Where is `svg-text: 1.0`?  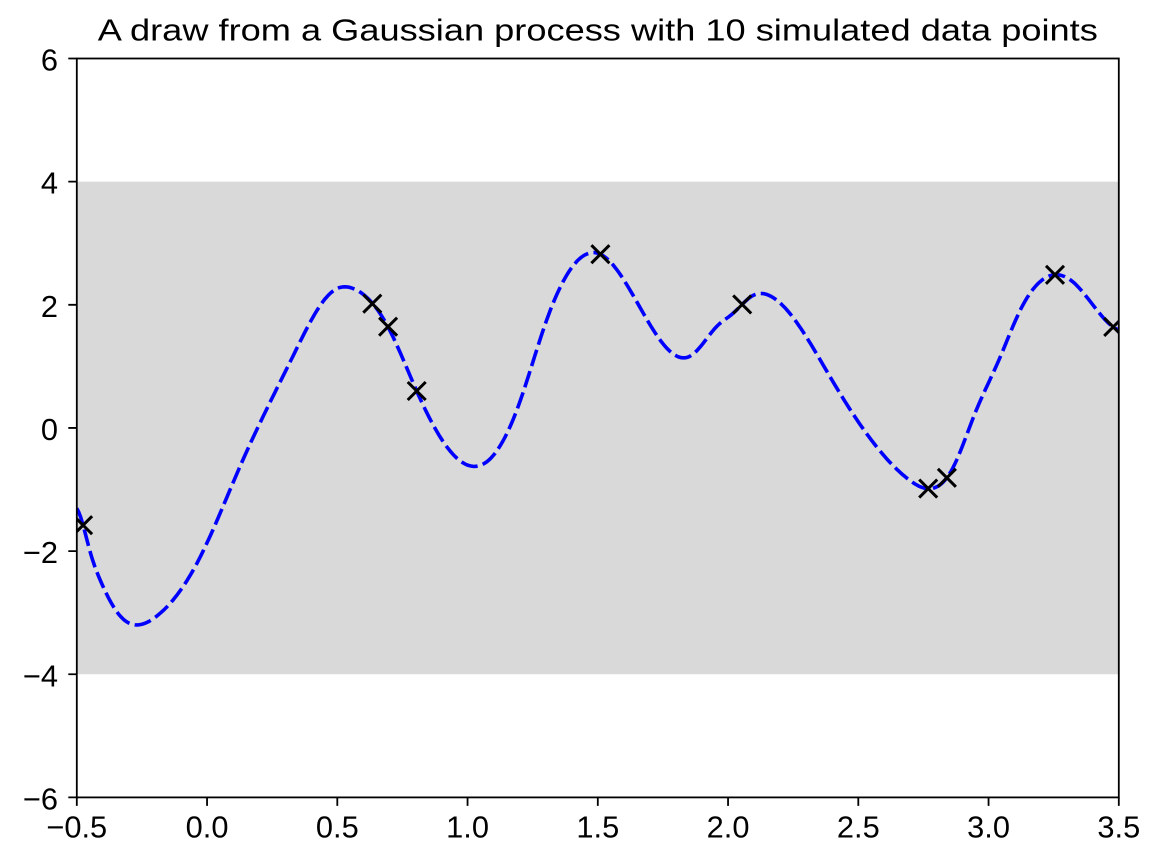 svg-text: 1.0 is located at coordinates (467, 827).